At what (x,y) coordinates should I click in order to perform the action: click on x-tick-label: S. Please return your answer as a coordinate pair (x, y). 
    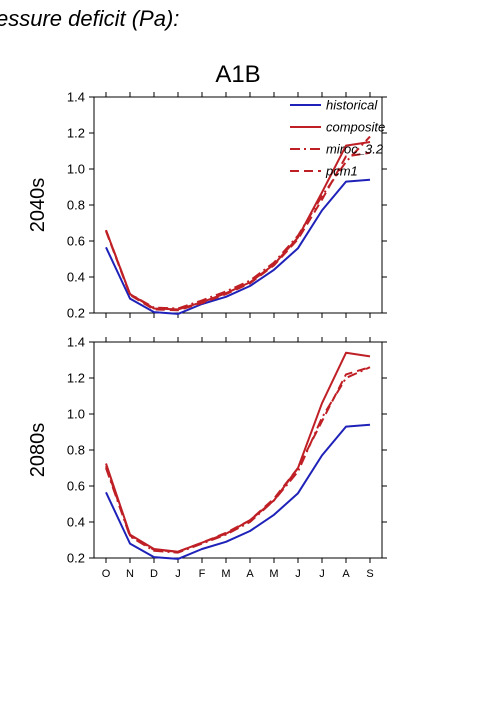
    Looking at the image, I should click on (369, 574).